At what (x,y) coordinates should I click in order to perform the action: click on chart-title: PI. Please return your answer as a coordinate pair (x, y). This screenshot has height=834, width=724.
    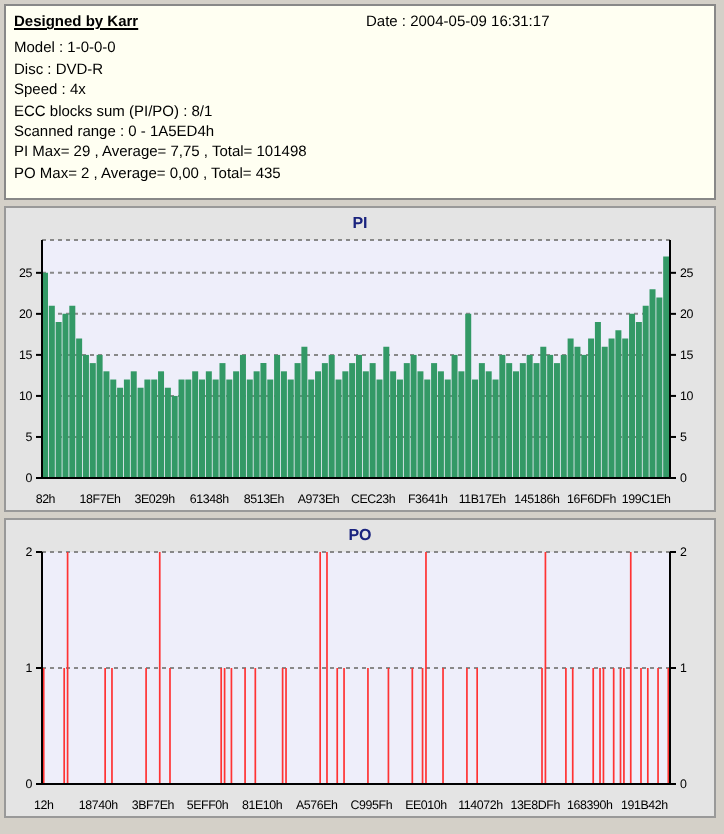
    Looking at the image, I should click on (360, 223).